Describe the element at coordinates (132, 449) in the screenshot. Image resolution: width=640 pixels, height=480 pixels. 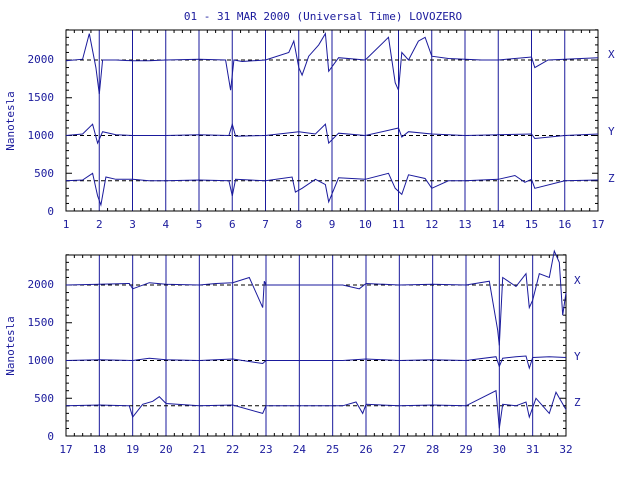
I see `x-tick-label: 19` at that location.